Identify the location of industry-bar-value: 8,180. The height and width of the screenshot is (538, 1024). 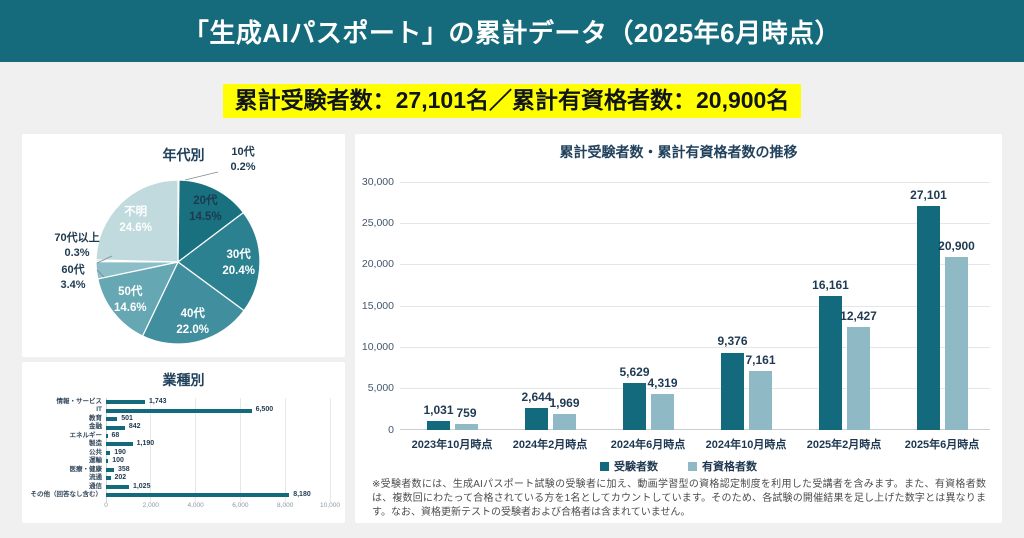
(302, 494).